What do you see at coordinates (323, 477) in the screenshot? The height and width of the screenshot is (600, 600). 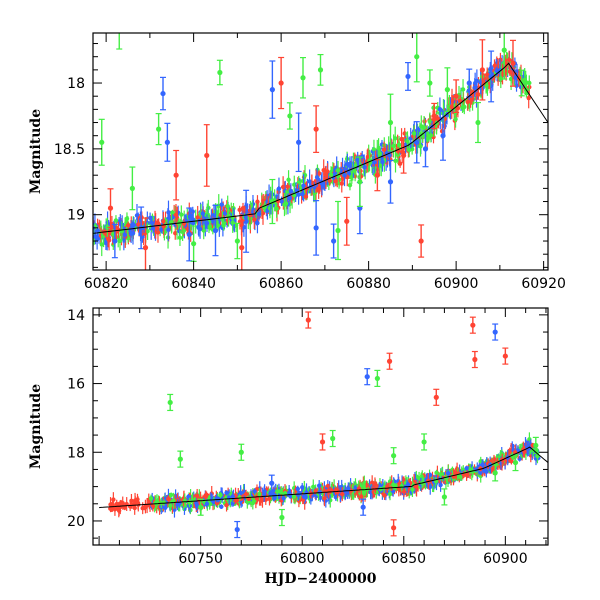 I see `model-curve` at bounding box center [323, 477].